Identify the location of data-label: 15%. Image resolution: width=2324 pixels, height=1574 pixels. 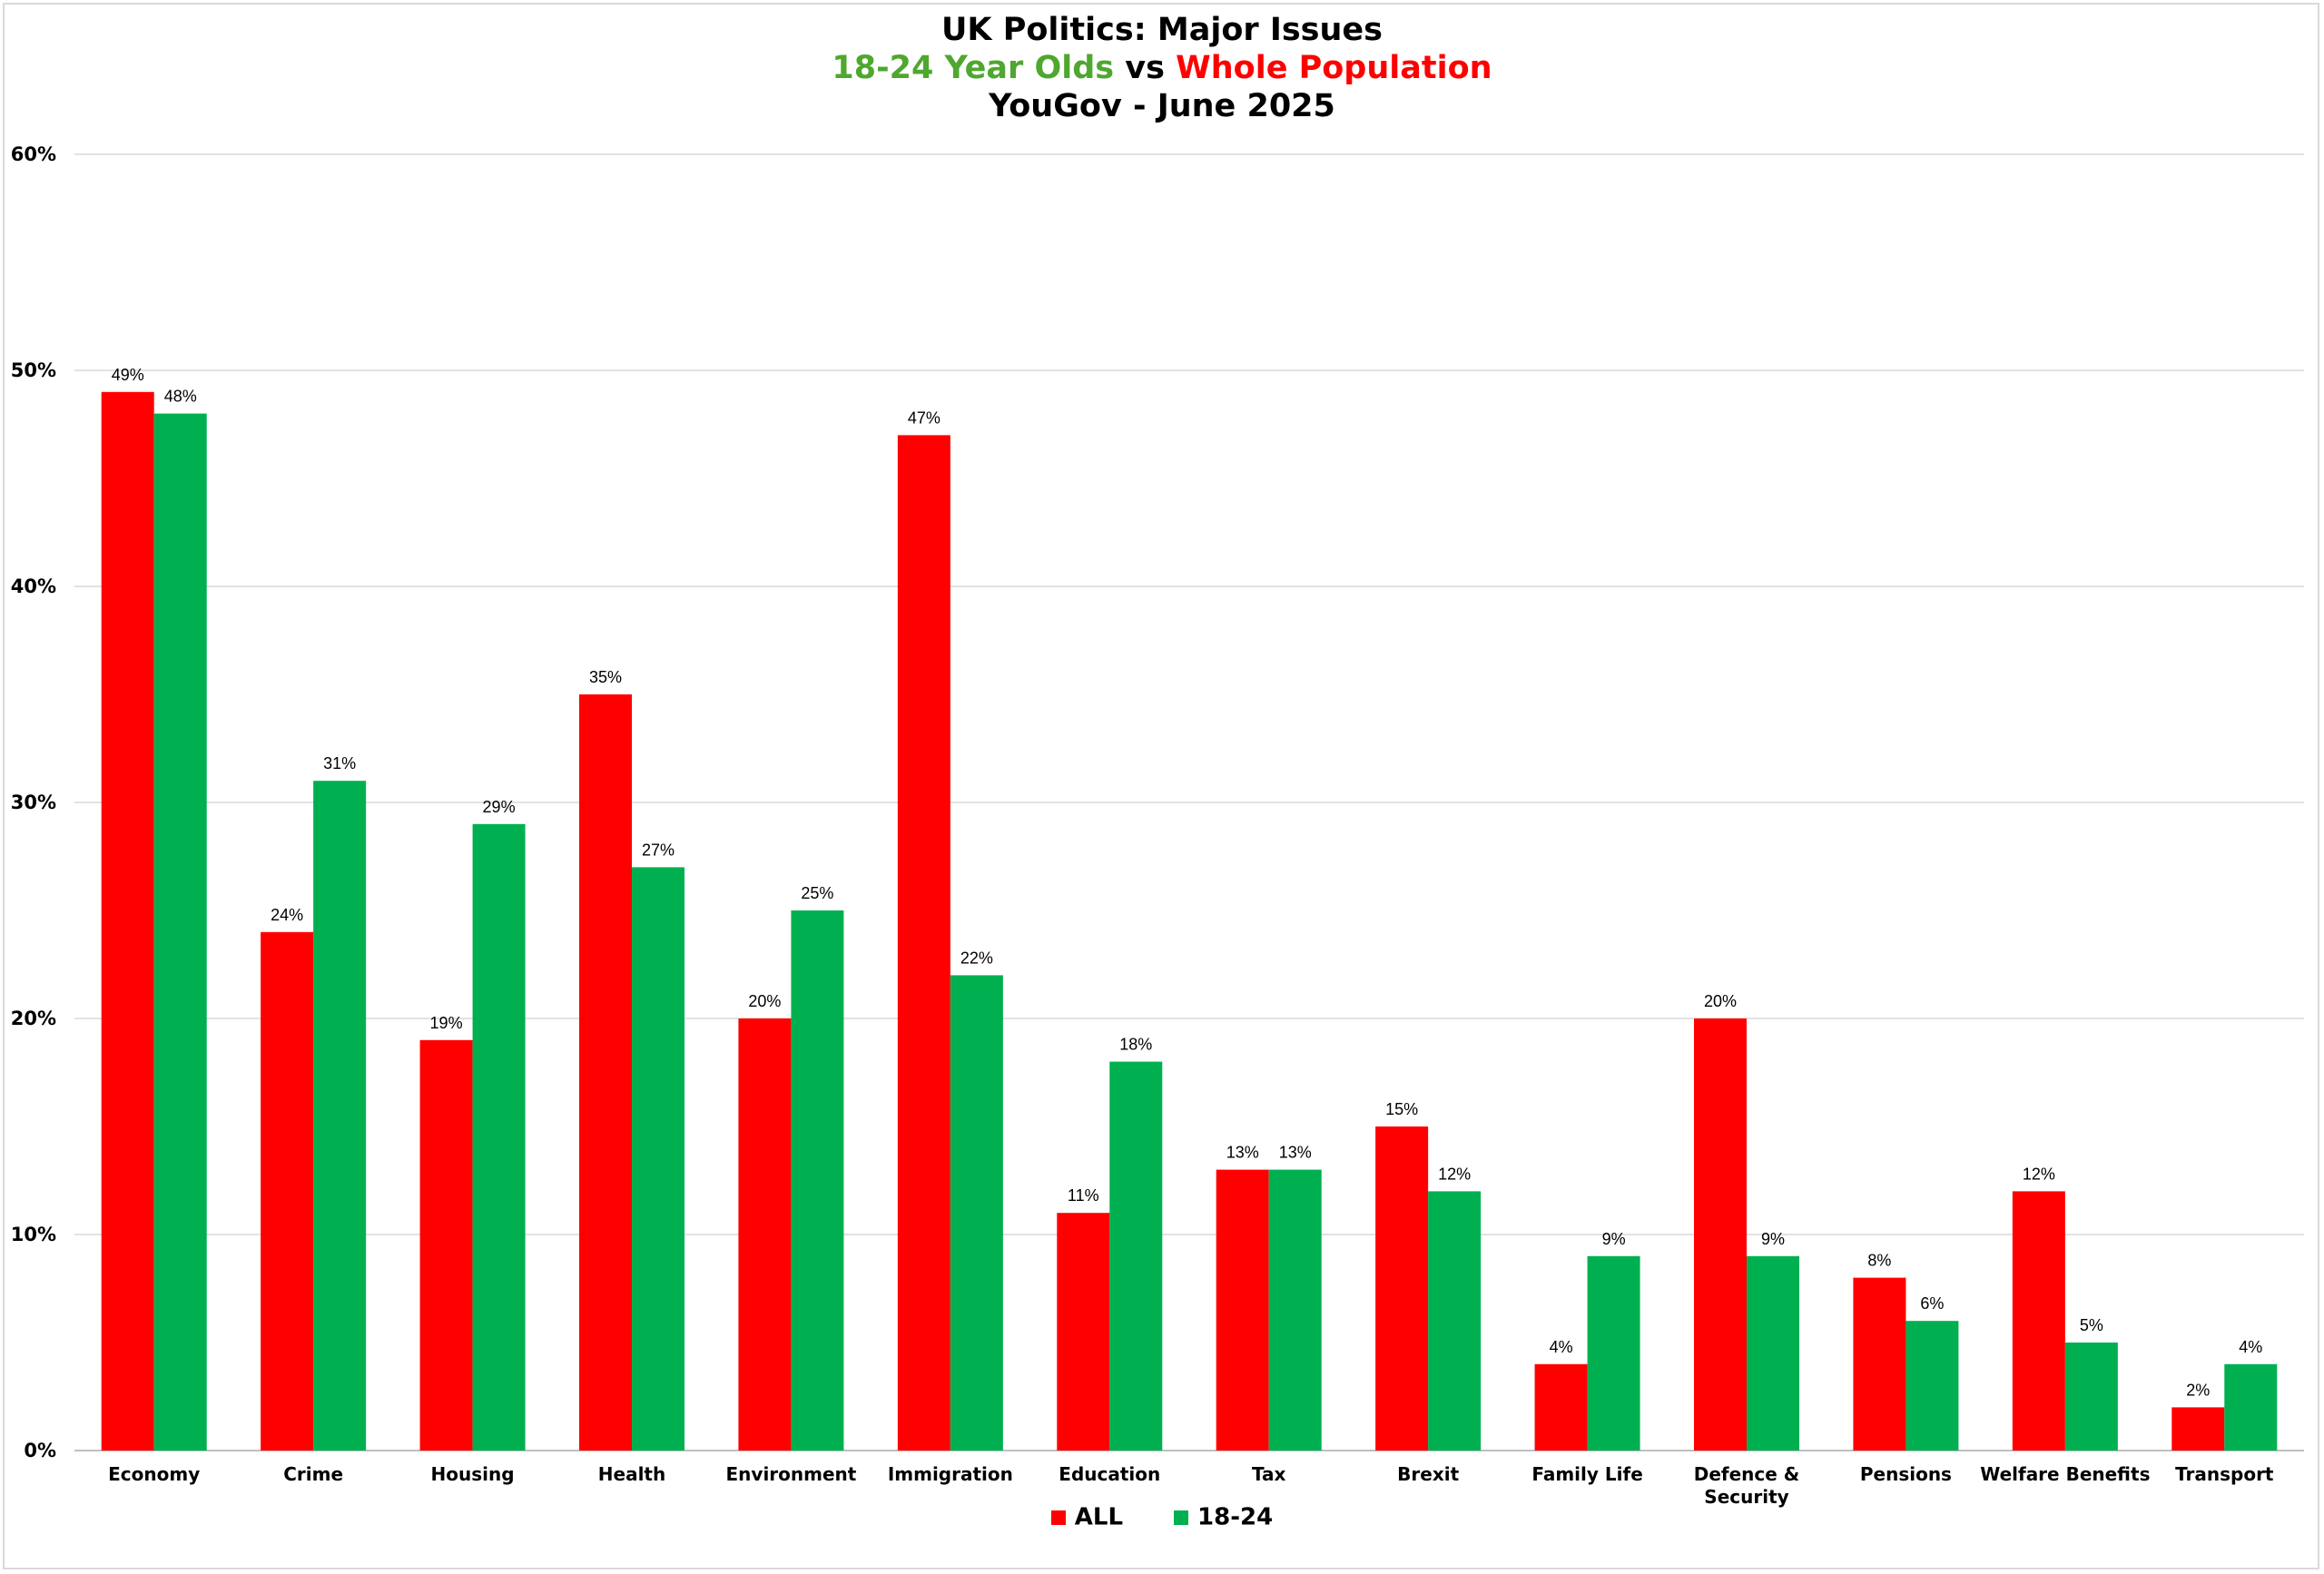
(1401, 1109).